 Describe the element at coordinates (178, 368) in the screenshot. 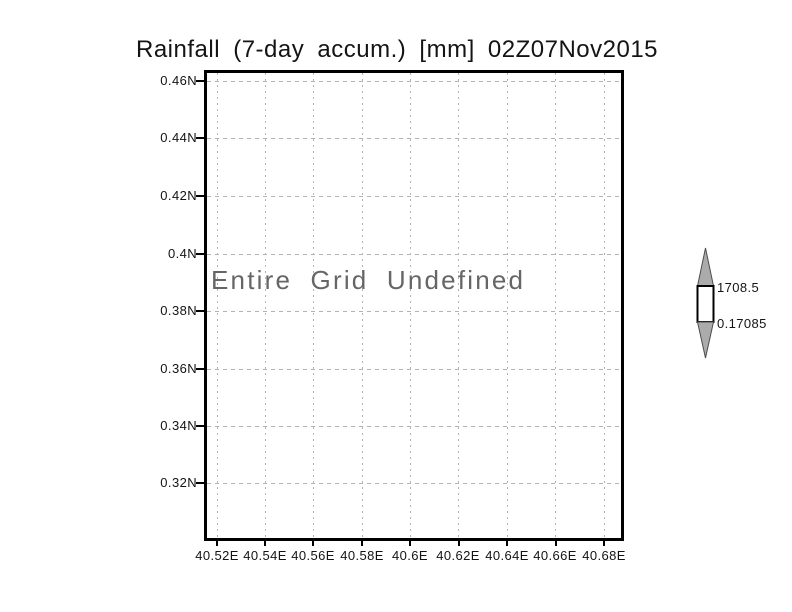

I see `y-tick-label: 0.36N` at that location.